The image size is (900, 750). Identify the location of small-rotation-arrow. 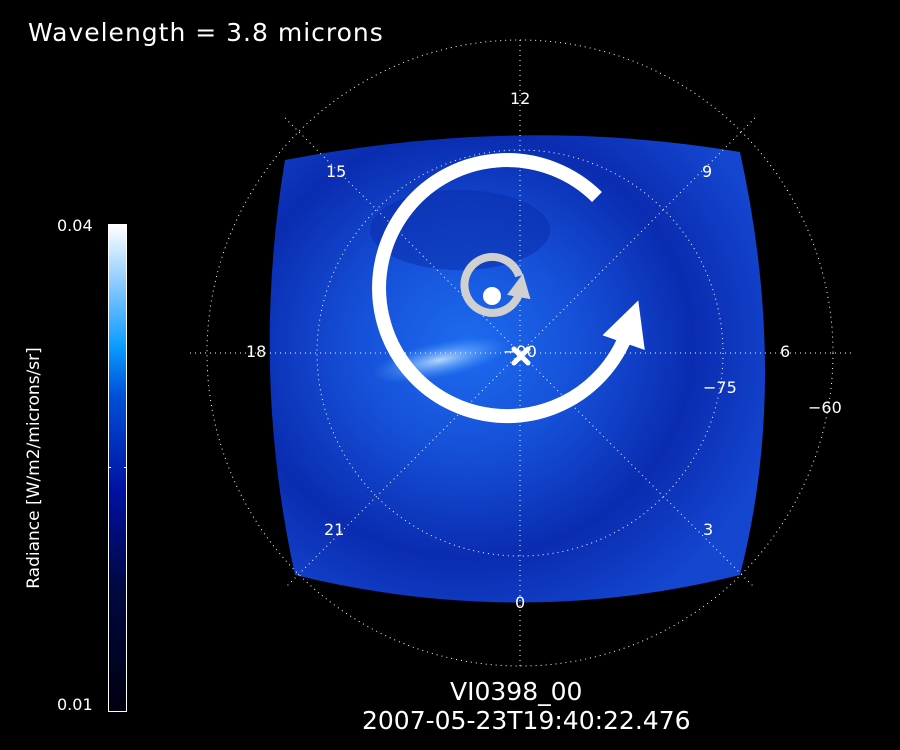
(495, 284).